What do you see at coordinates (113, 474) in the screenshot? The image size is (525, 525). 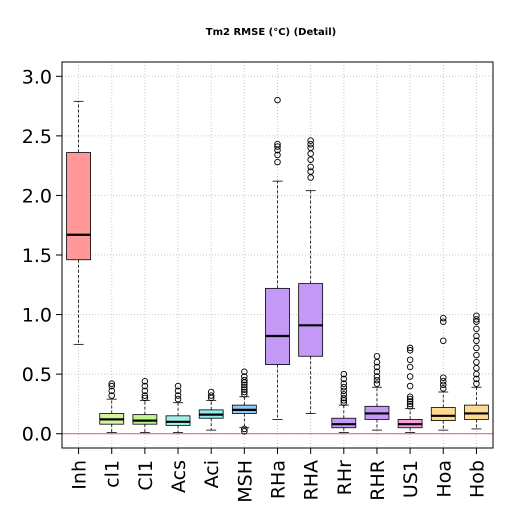 I see `x-tick-label: cl1` at bounding box center [113, 474].